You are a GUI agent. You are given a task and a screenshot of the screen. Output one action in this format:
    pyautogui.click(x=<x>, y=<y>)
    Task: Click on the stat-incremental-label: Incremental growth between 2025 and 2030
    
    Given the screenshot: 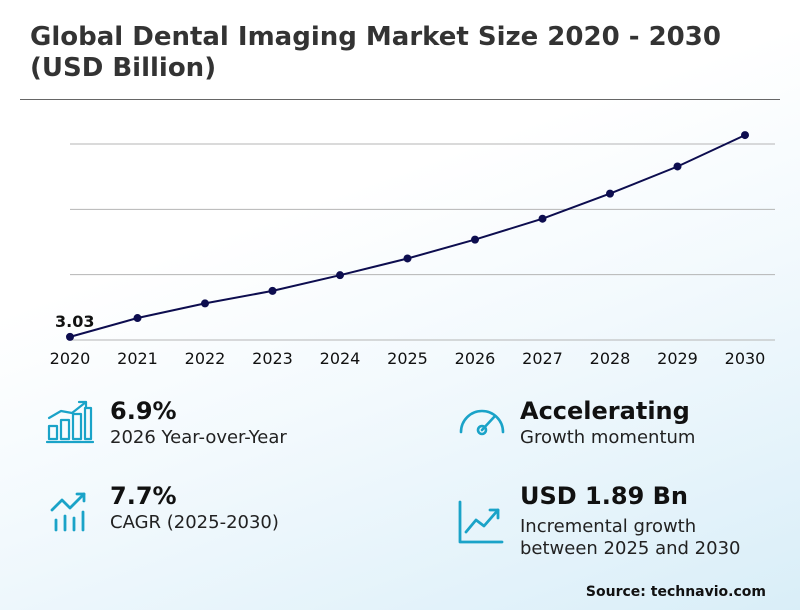 What is the action you would take?
    pyautogui.click(x=630, y=538)
    